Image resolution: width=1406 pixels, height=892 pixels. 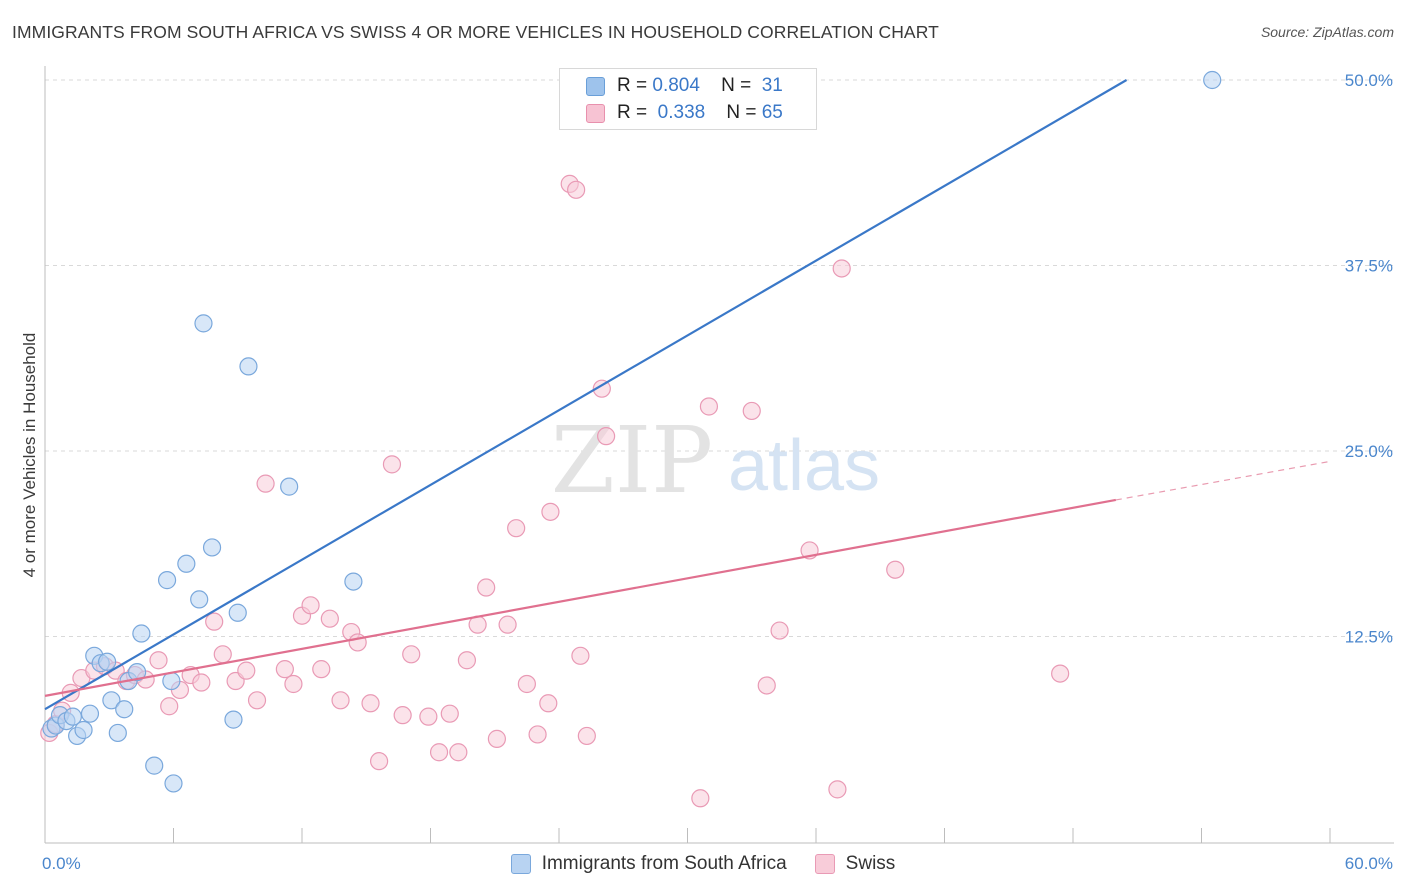 What do you see at coordinates (772, 85) in the screenshot?
I see `legend-n-value: 31` at bounding box center [772, 85].